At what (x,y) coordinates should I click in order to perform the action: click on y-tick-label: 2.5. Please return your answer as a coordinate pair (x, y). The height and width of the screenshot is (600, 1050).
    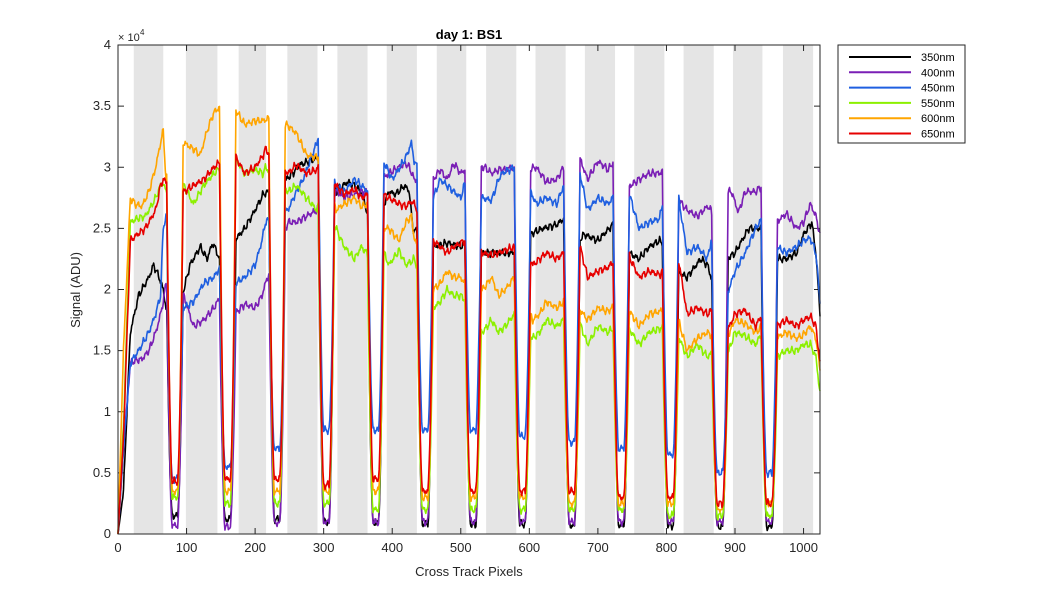
    Looking at the image, I should click on (102, 227).